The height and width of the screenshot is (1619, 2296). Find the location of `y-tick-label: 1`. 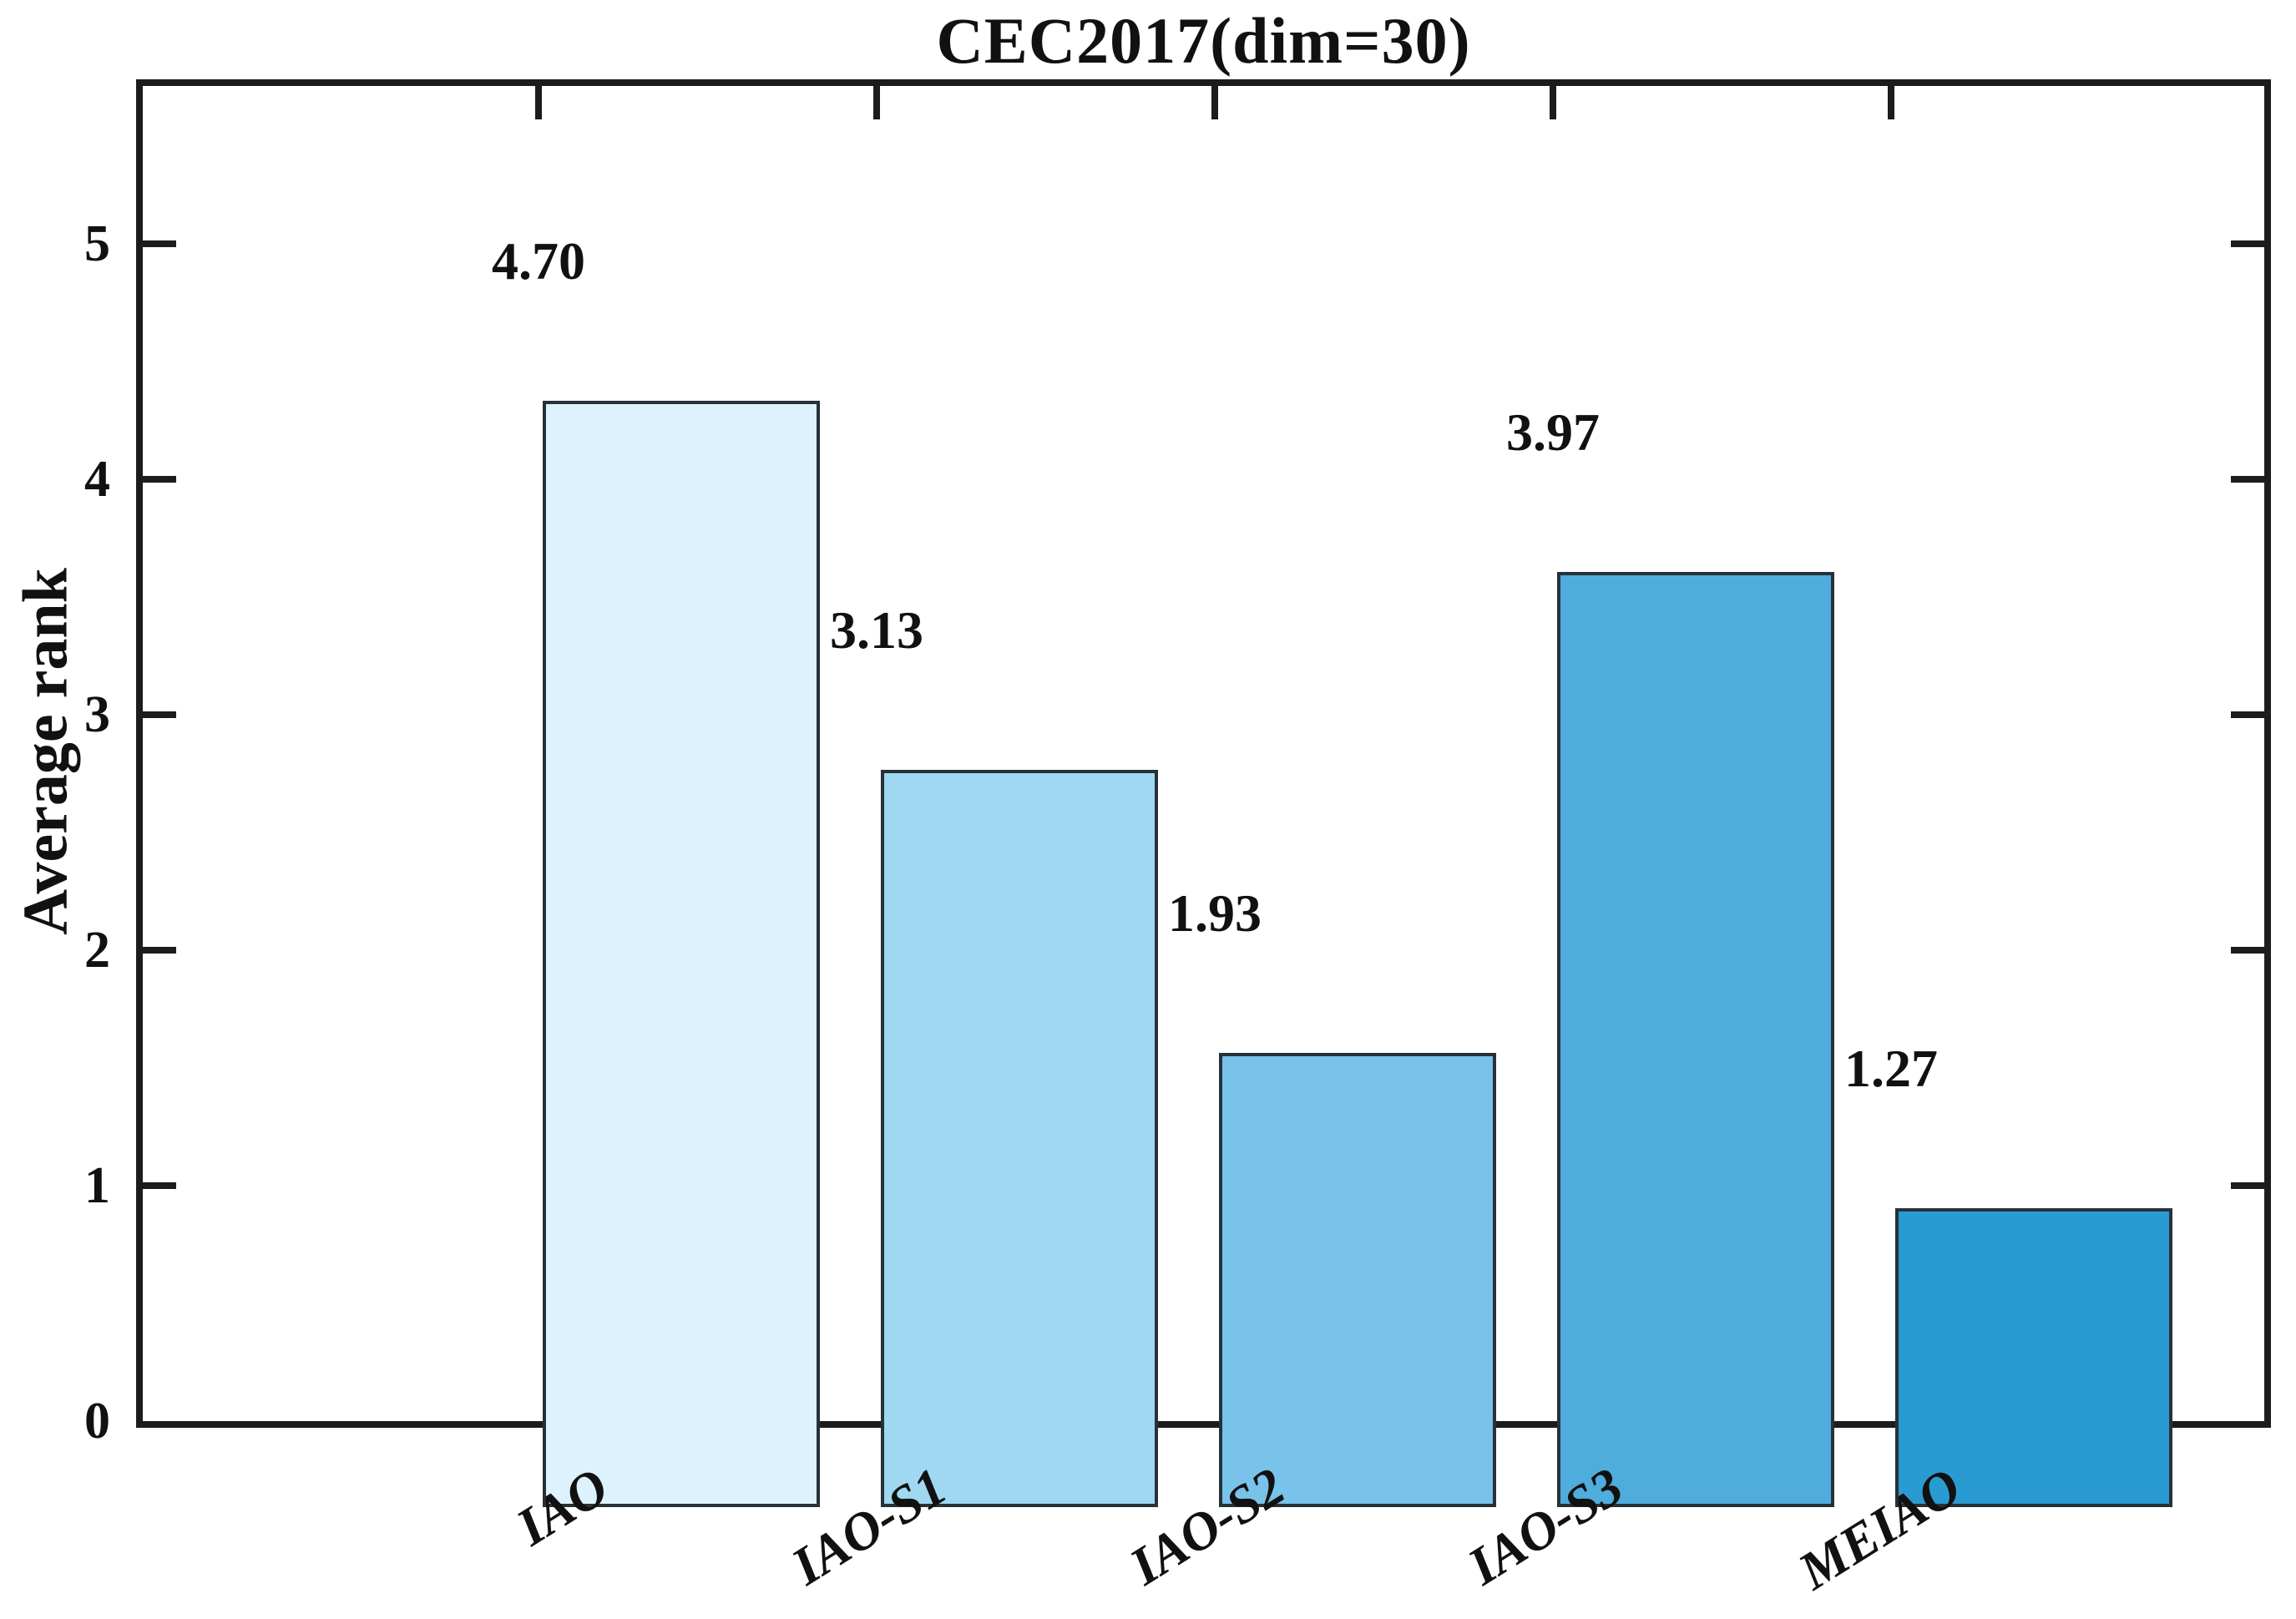

y-tick-label: 1 is located at coordinates (97, 1185).